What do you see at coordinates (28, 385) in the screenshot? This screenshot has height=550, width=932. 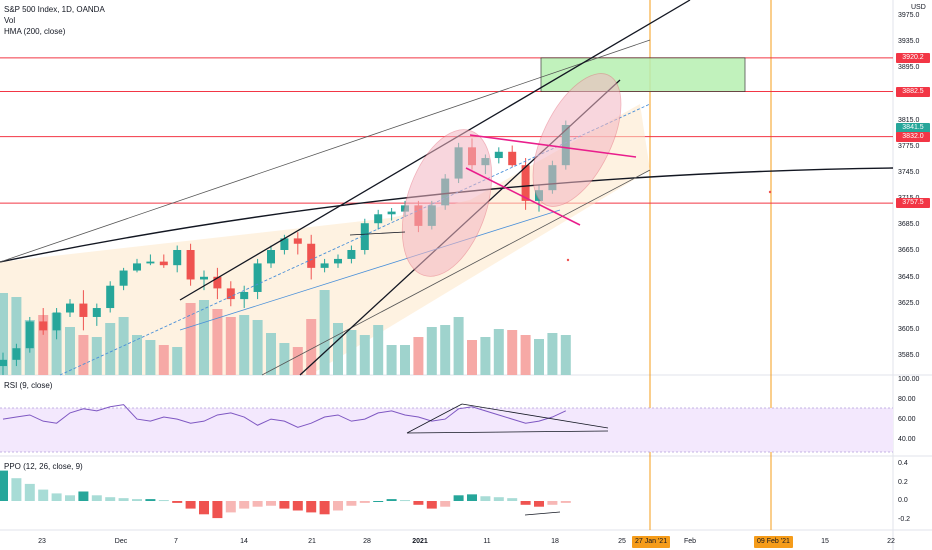 I see `rsi-legend: RSI (9, close)` at bounding box center [28, 385].